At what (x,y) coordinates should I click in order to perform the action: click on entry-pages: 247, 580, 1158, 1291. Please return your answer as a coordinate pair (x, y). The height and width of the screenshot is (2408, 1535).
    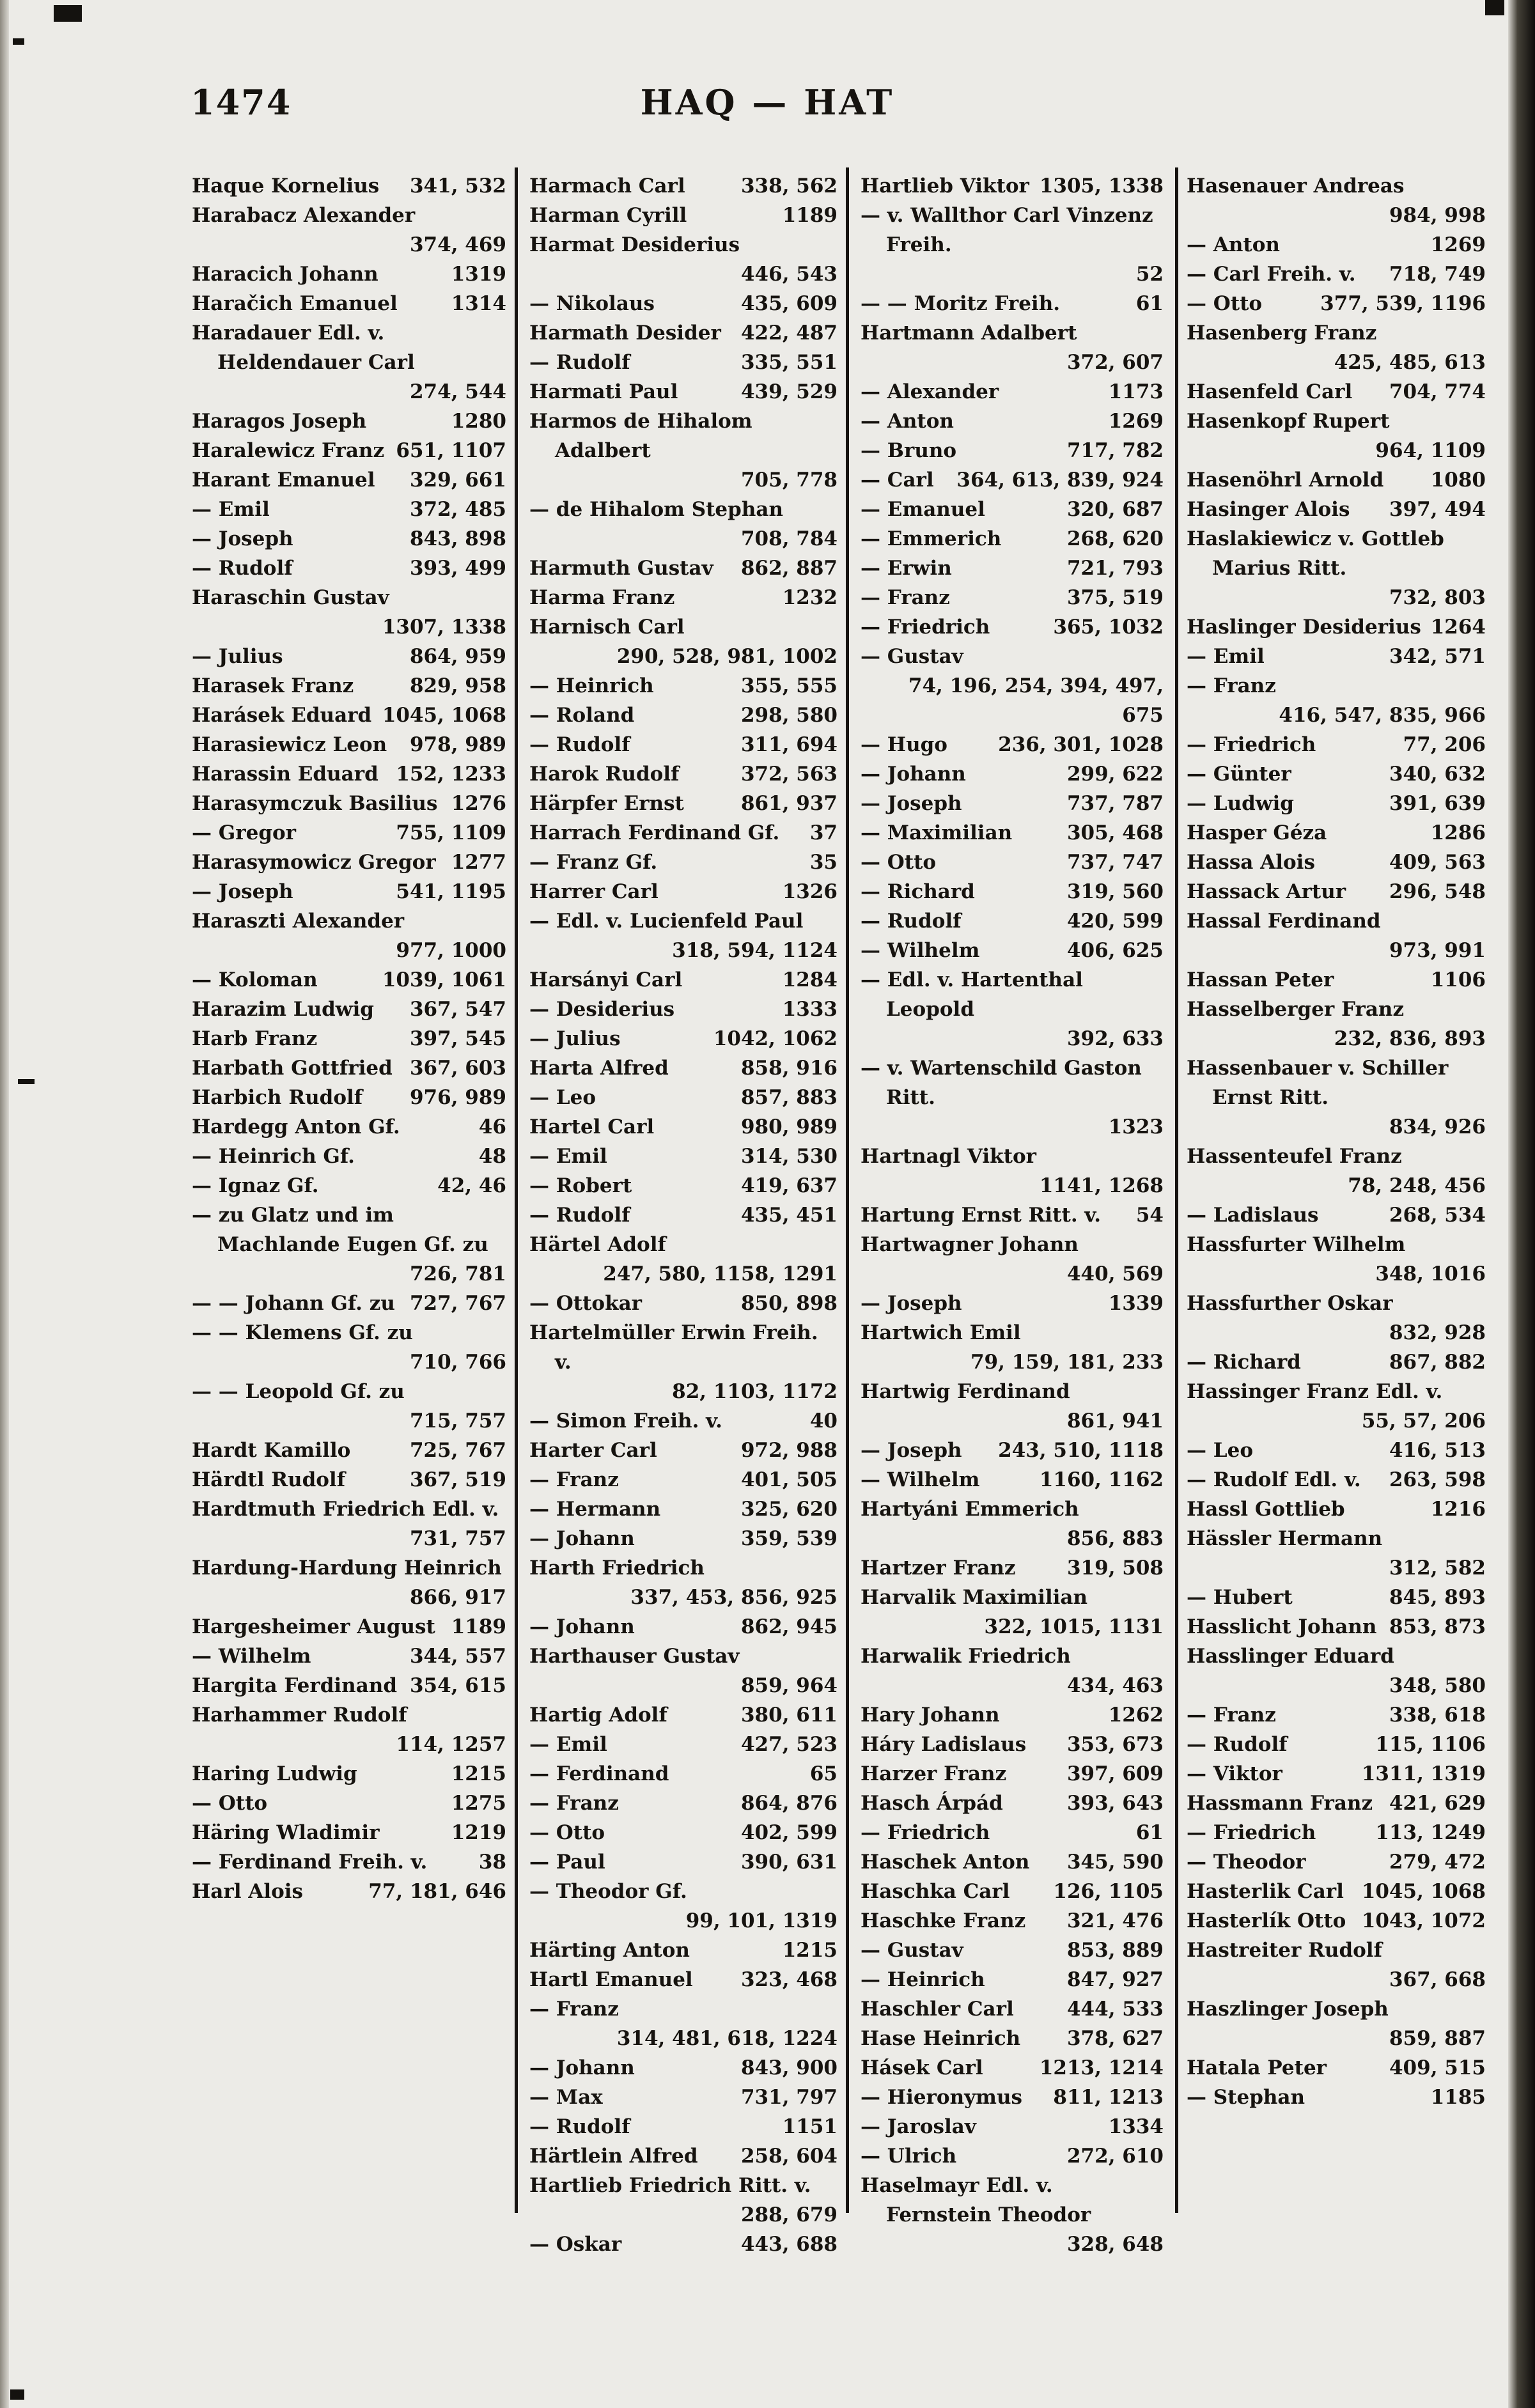
    Looking at the image, I should click on (720, 1274).